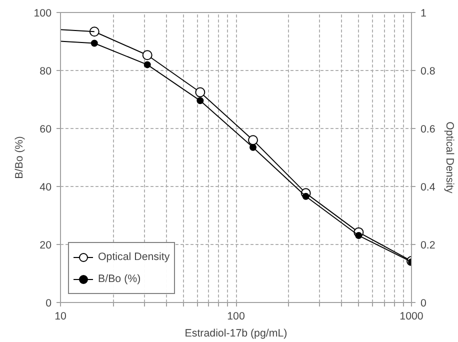 This screenshot has width=458, height=342. What do you see at coordinates (412, 316) in the screenshot?
I see `x-tick-label: 1000` at bounding box center [412, 316].